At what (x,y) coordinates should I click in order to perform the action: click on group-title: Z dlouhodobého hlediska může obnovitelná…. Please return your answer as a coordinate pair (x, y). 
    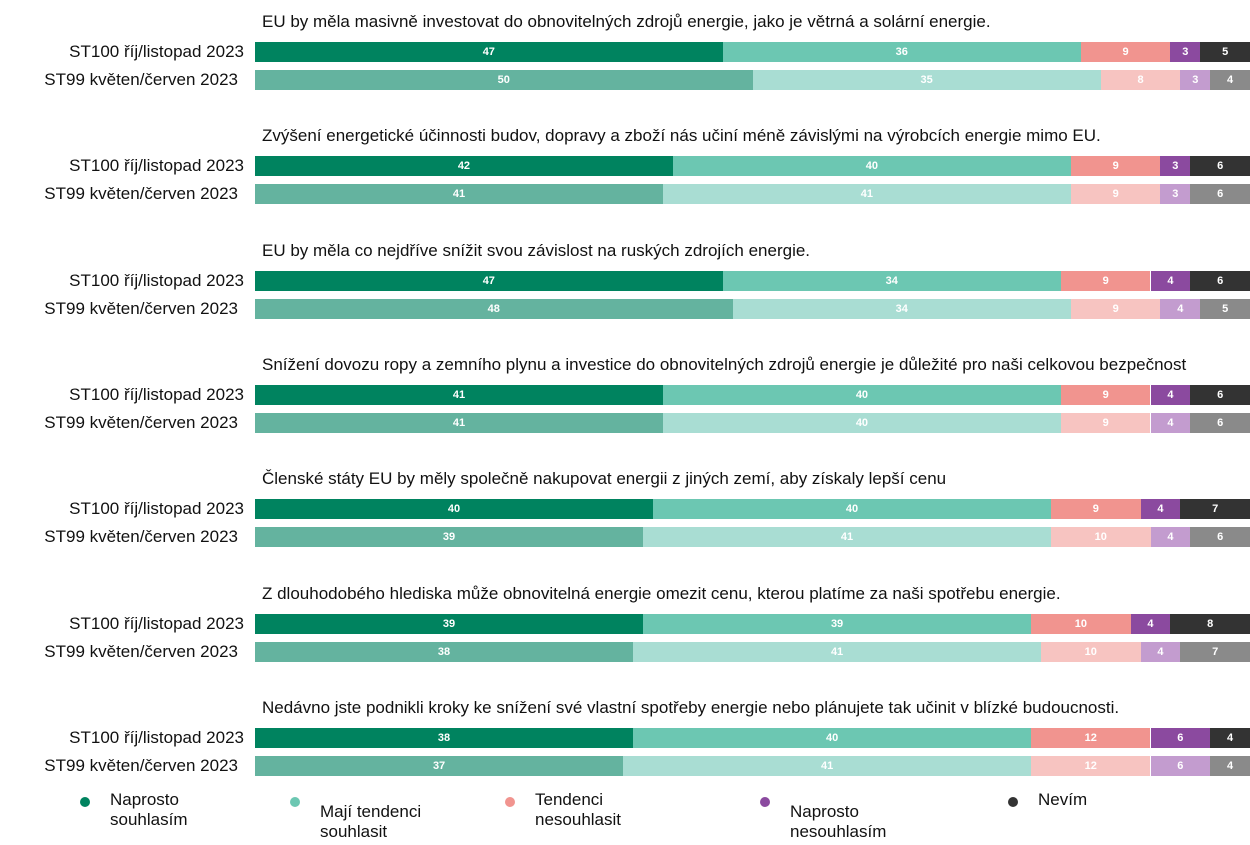
    Looking at the image, I should click on (661, 593).